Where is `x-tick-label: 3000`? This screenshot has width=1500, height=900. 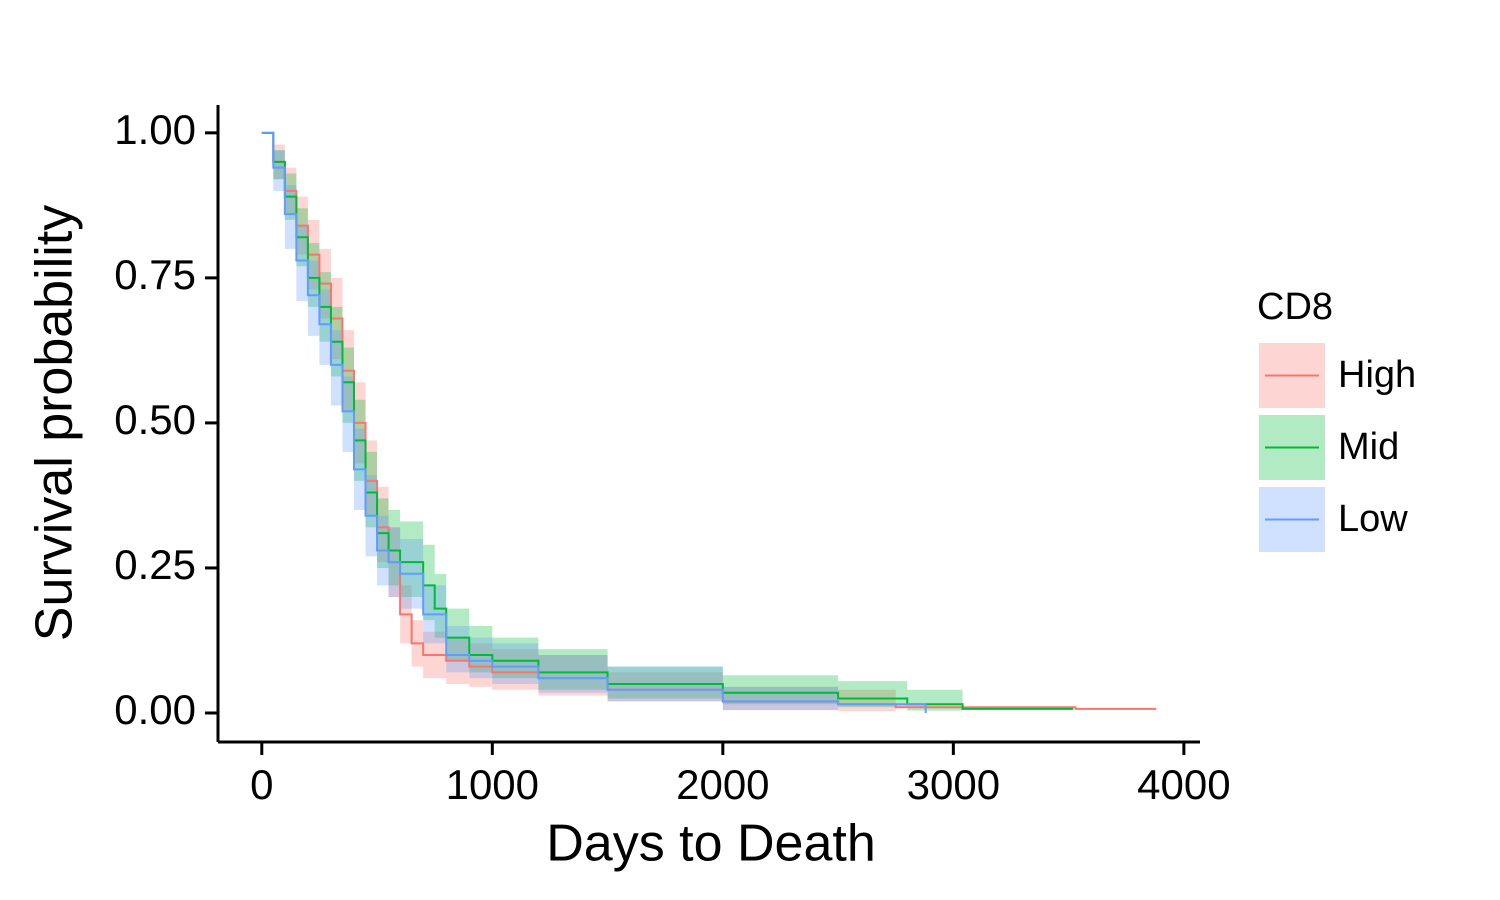
x-tick-label: 3000 is located at coordinates (953, 784).